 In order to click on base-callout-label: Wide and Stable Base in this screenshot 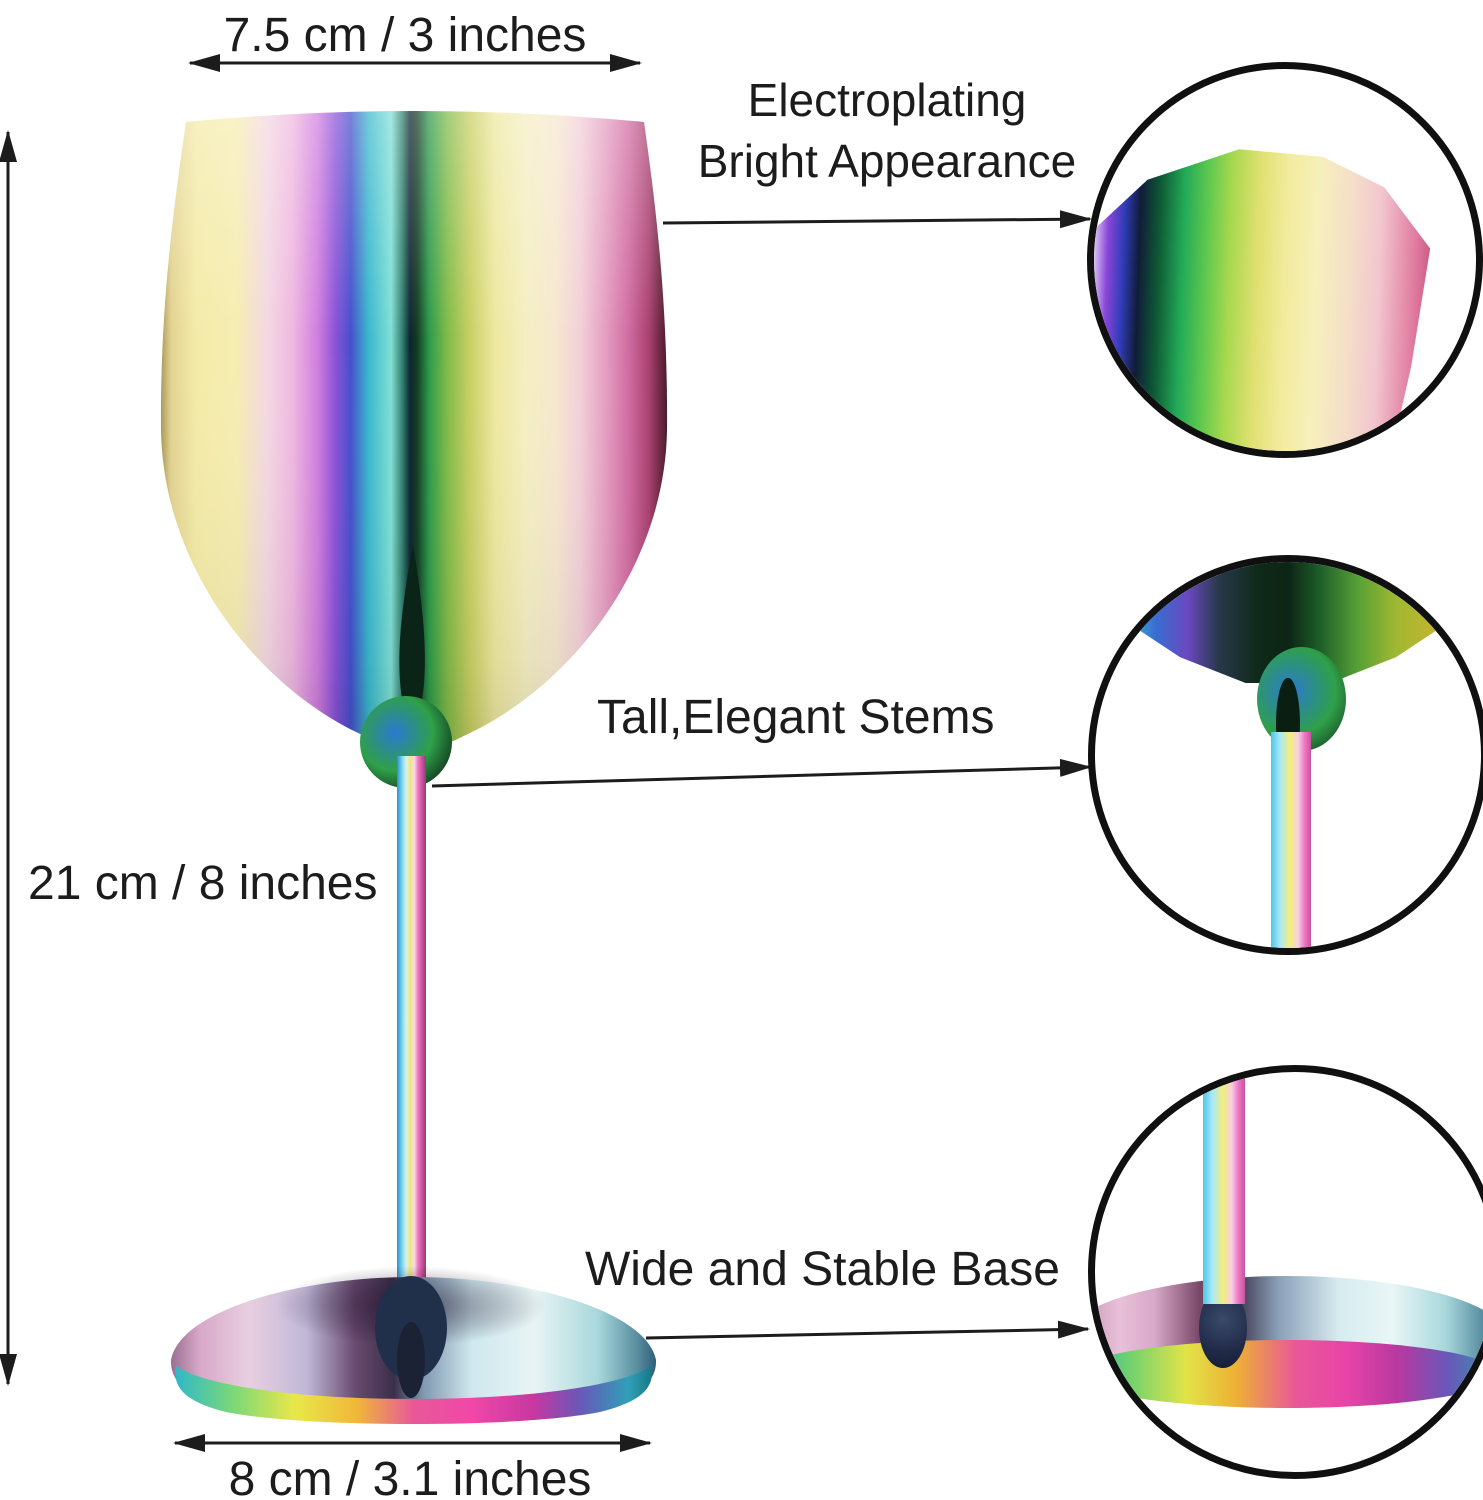, I will do `click(822, 1269)`.